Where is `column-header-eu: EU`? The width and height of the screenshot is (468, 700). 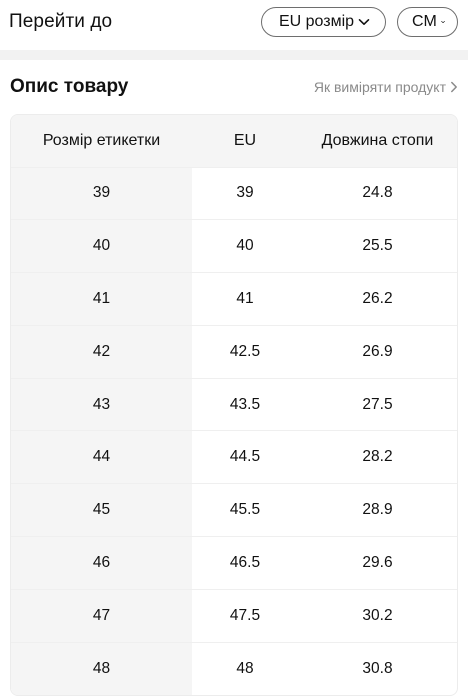 column-header-eu: EU is located at coordinates (245, 141).